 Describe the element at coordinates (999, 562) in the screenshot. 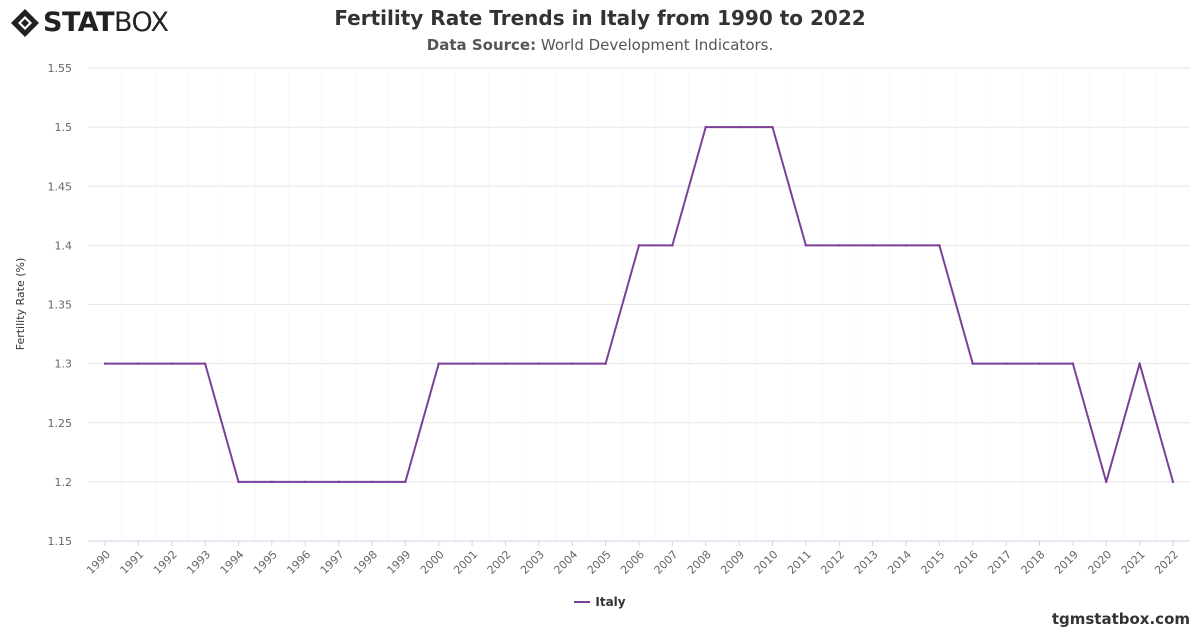

I see `x-tick-label: 2017` at that location.